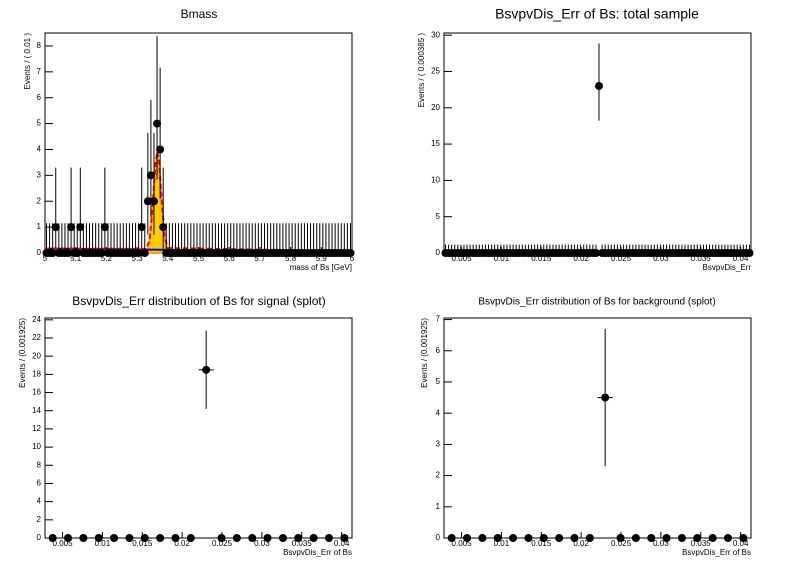 The height and width of the screenshot is (572, 796). Describe the element at coordinates (36, 319) in the screenshot. I see `y-tick-label: 24` at that location.